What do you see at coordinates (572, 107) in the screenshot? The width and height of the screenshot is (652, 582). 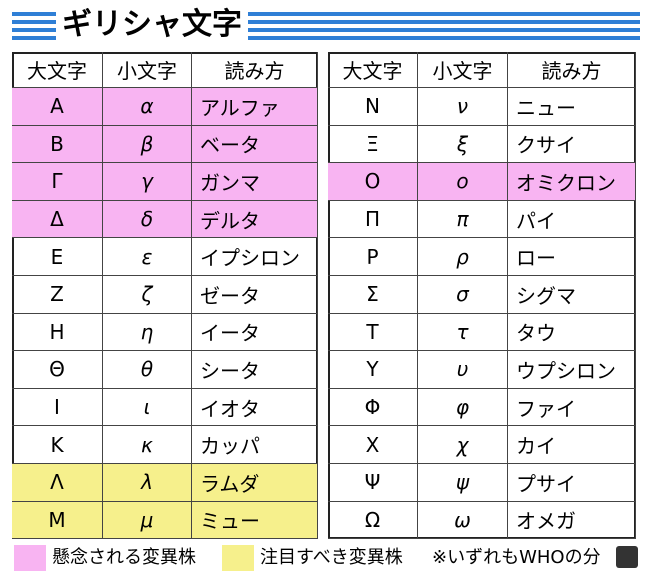 I see `table-cell: ニュー` at bounding box center [572, 107].